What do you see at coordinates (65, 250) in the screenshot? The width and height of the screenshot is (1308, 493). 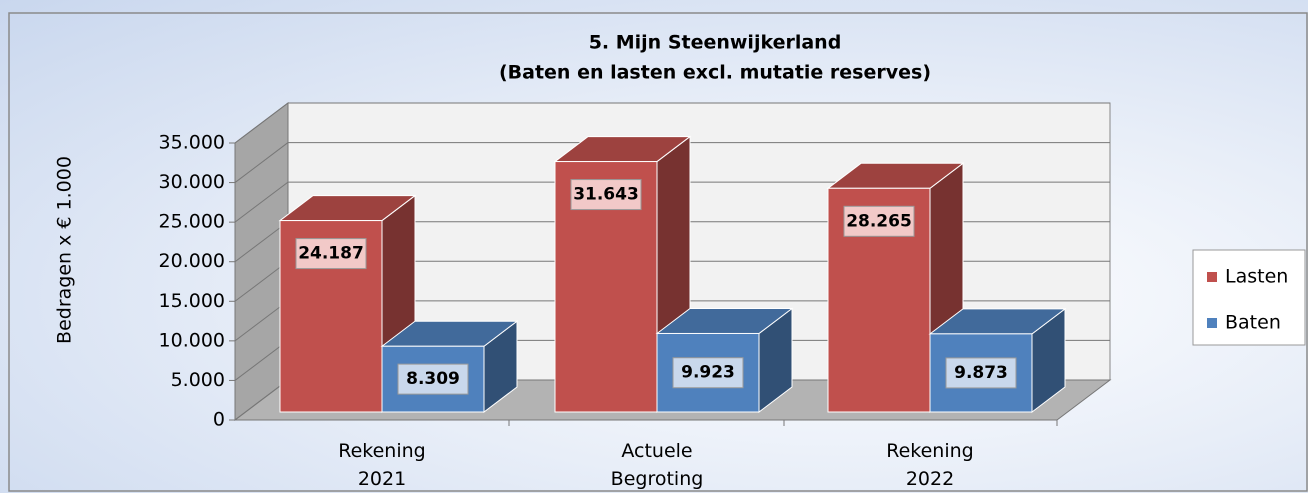 I see `y-axis-label: Bedragen x € 1.000` at bounding box center [65, 250].